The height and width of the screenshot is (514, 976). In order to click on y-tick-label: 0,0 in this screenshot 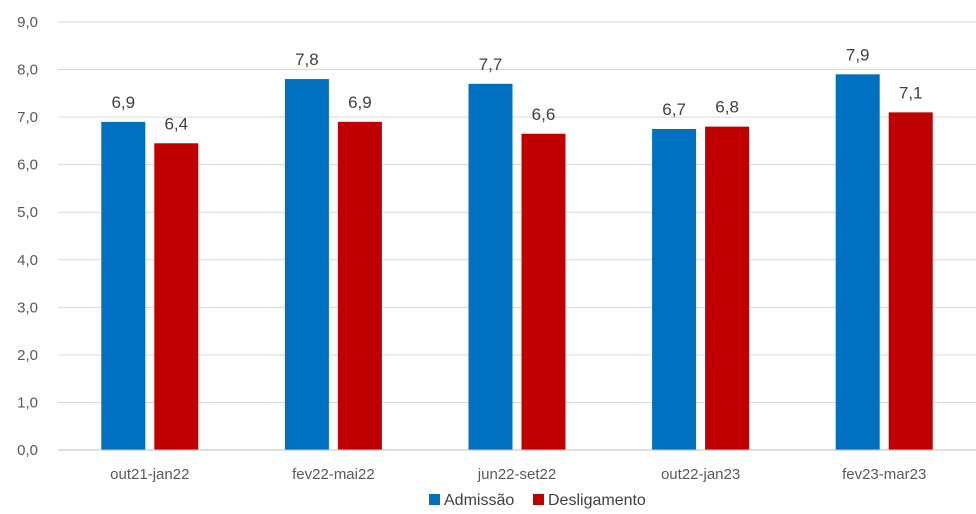, I will do `click(27, 450)`.